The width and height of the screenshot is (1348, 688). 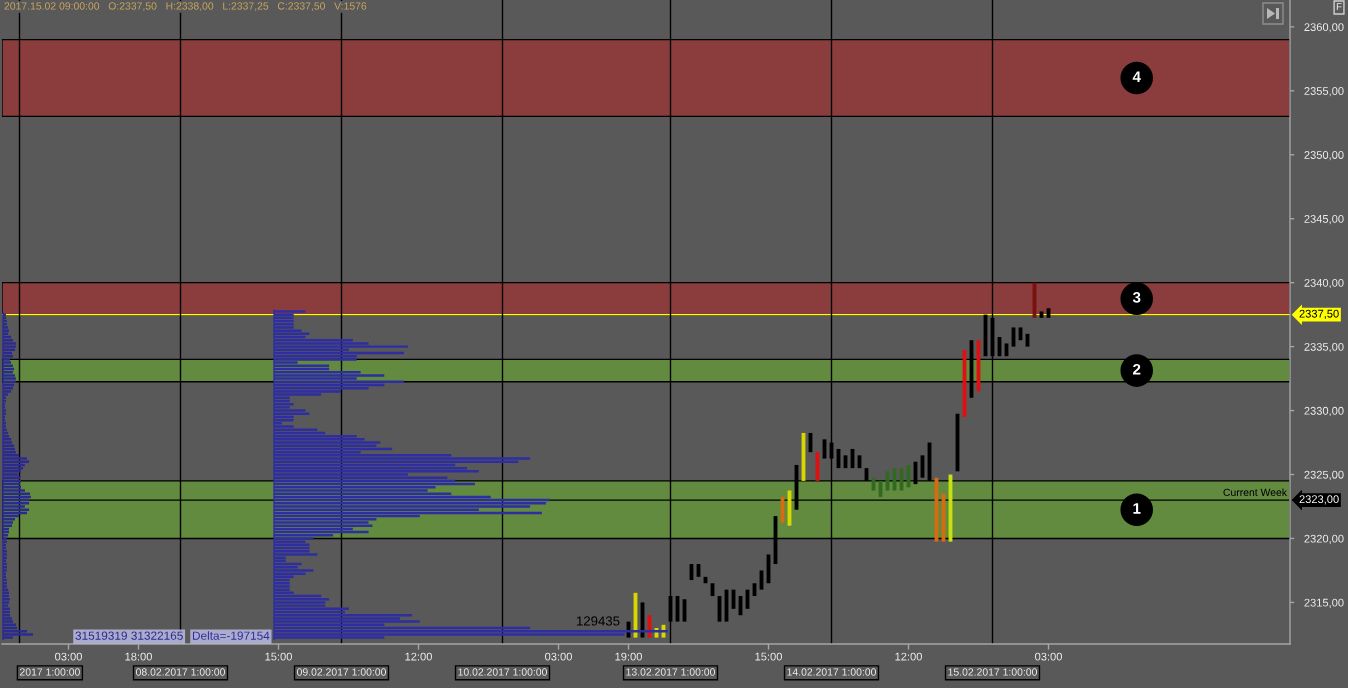 I want to click on text: 10.02.2017 1:00:00, so click(x=502, y=672).